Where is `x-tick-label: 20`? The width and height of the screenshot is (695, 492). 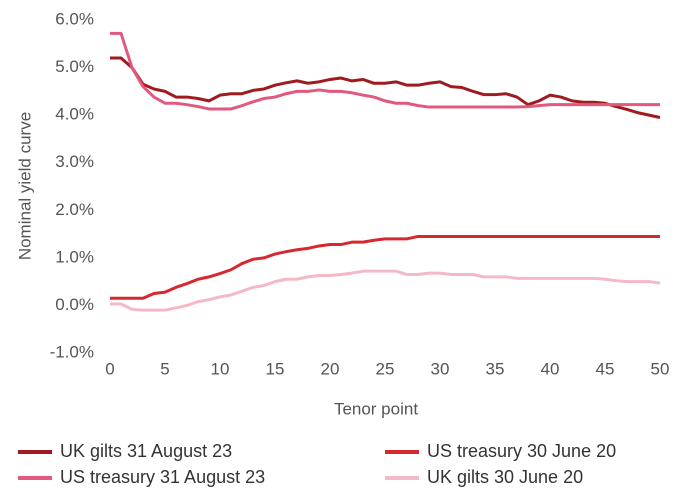 x-tick-label: 20 is located at coordinates (330, 368).